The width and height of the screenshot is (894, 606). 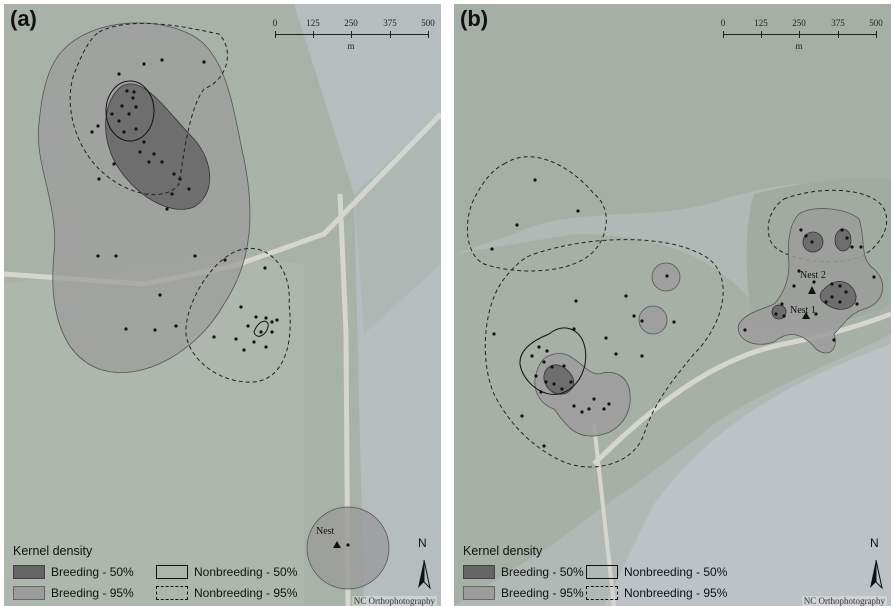 I want to click on nest-2-label: Nest 2, so click(x=813, y=275).